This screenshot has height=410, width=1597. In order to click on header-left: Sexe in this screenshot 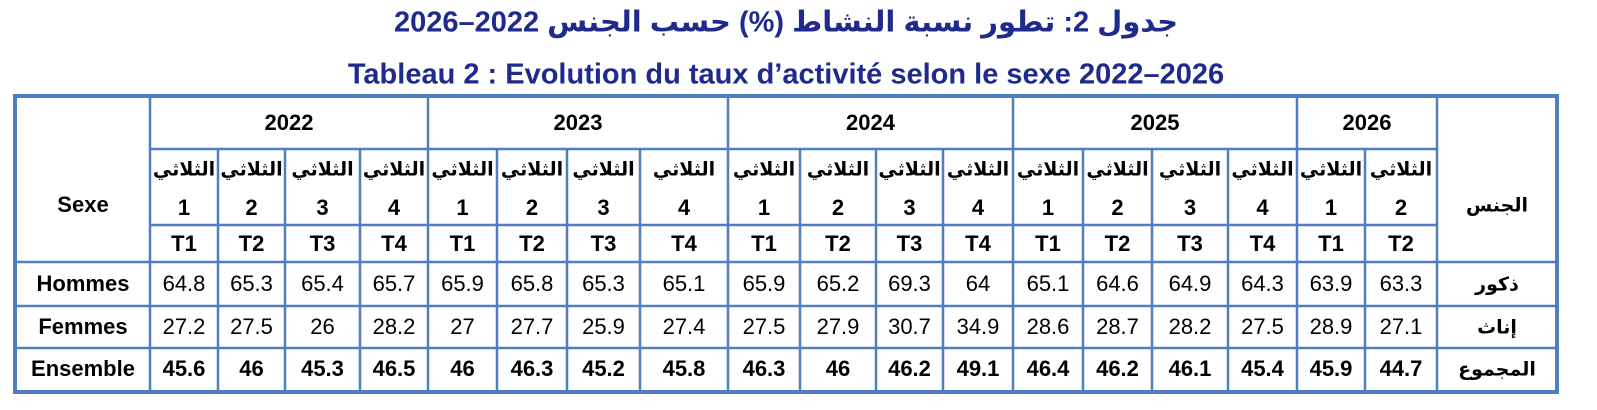, I will do `click(82, 204)`.